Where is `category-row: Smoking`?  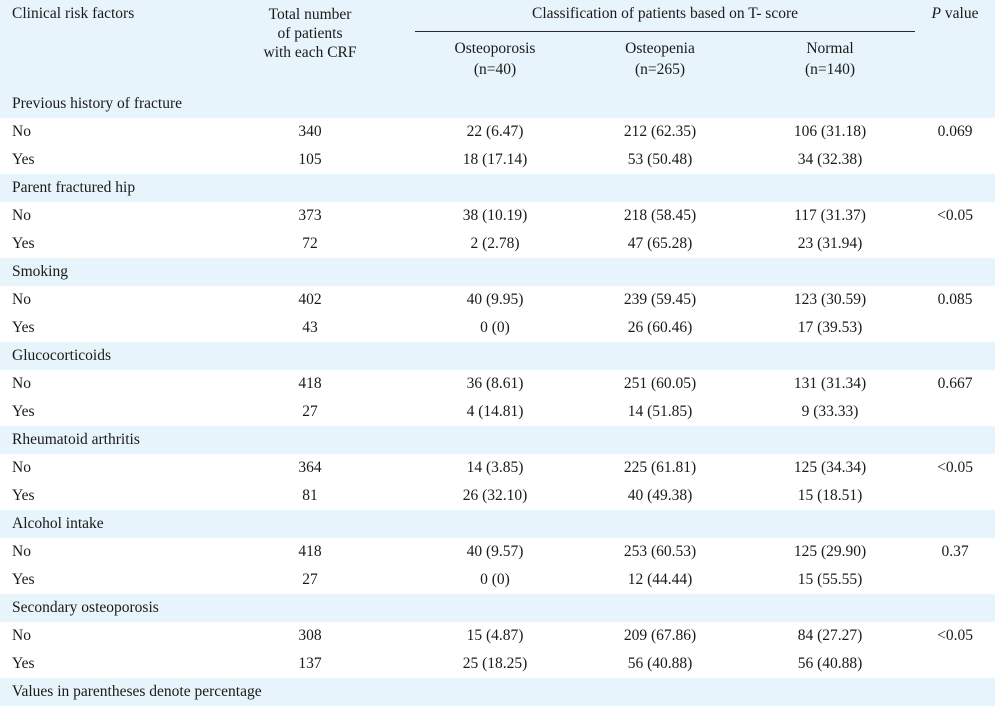
category-row: Smoking is located at coordinates (497, 272).